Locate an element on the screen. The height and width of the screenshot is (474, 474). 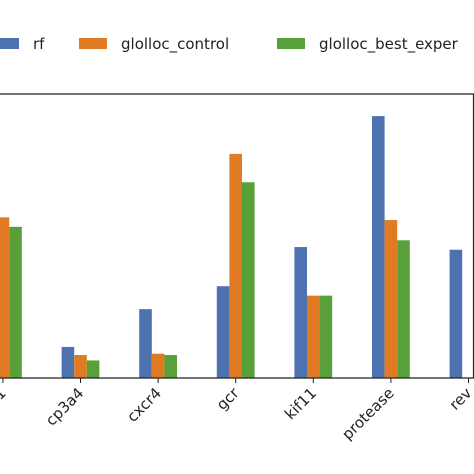
legend-label-rf: rf is located at coordinates (39, 44).